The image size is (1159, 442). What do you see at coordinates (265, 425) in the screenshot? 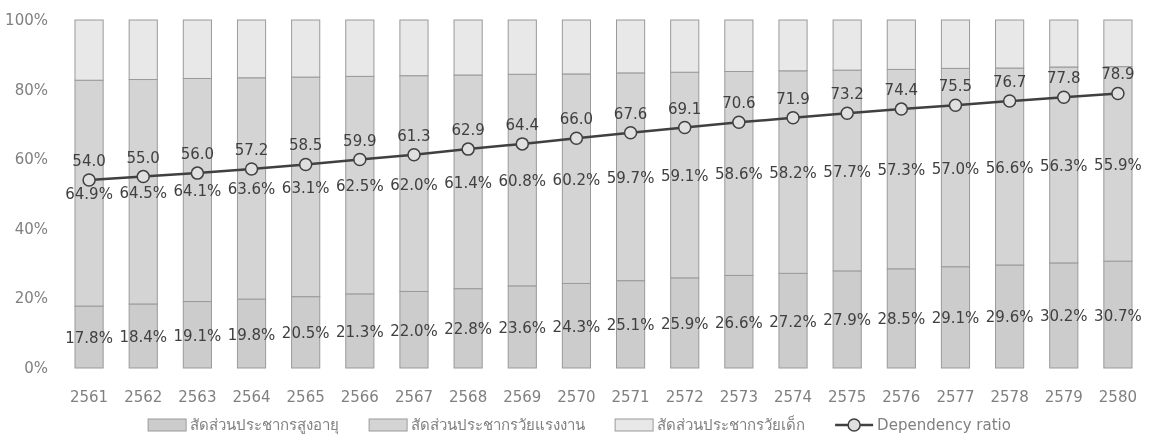
I see `legend-label: สัดส่วนประชากรสูงอายุ` at bounding box center [265, 425].